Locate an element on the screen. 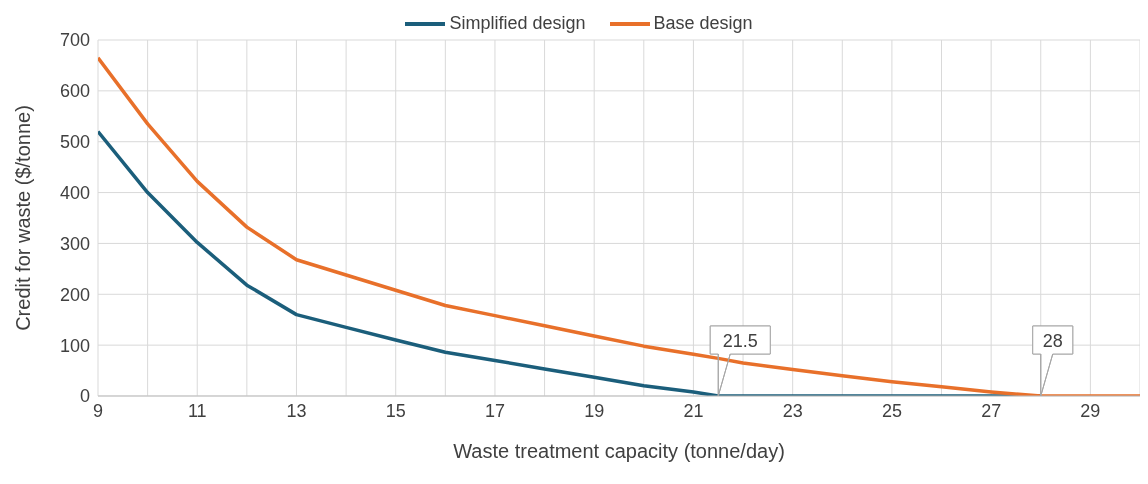 This screenshot has width=1148, height=484. y-tick-label: 600 is located at coordinates (74, 91).